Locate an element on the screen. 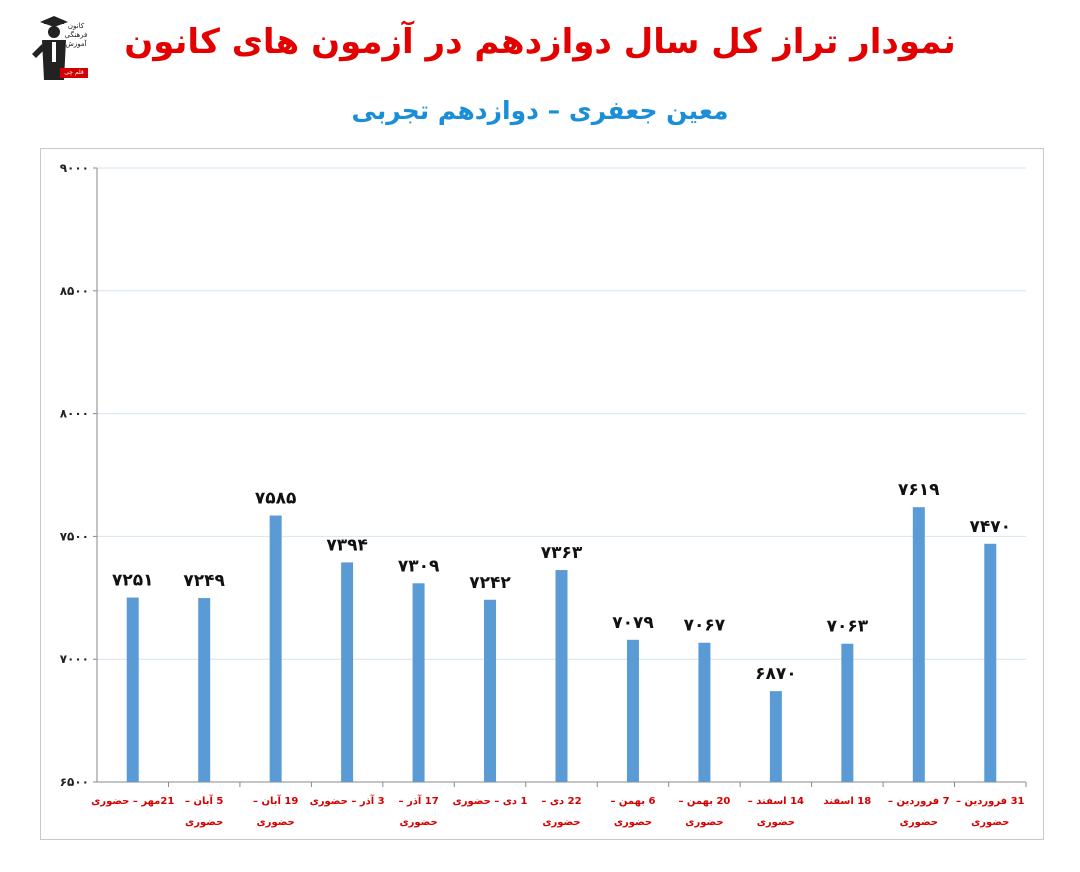 Image resolution: width=1080 pixels, height=872 pixels. data-label: ۷۳۶۳ is located at coordinates (562, 553).